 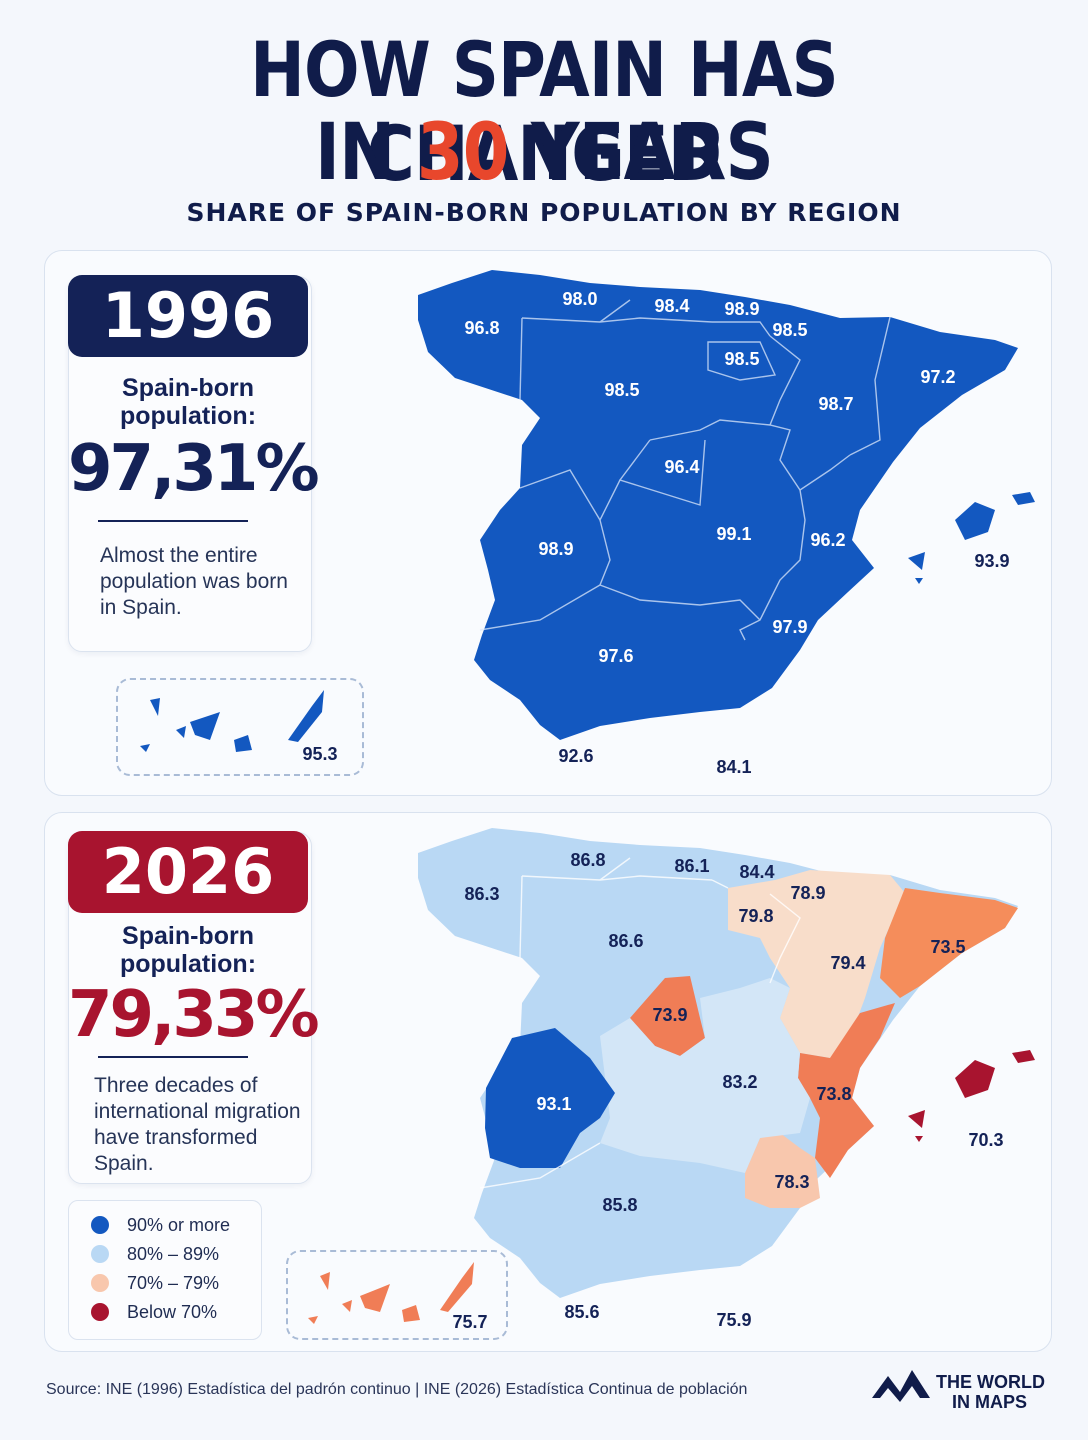 What do you see at coordinates (816, 964) in the screenshot?
I see `region-aragon-navarre-rioja-2026` at bounding box center [816, 964].